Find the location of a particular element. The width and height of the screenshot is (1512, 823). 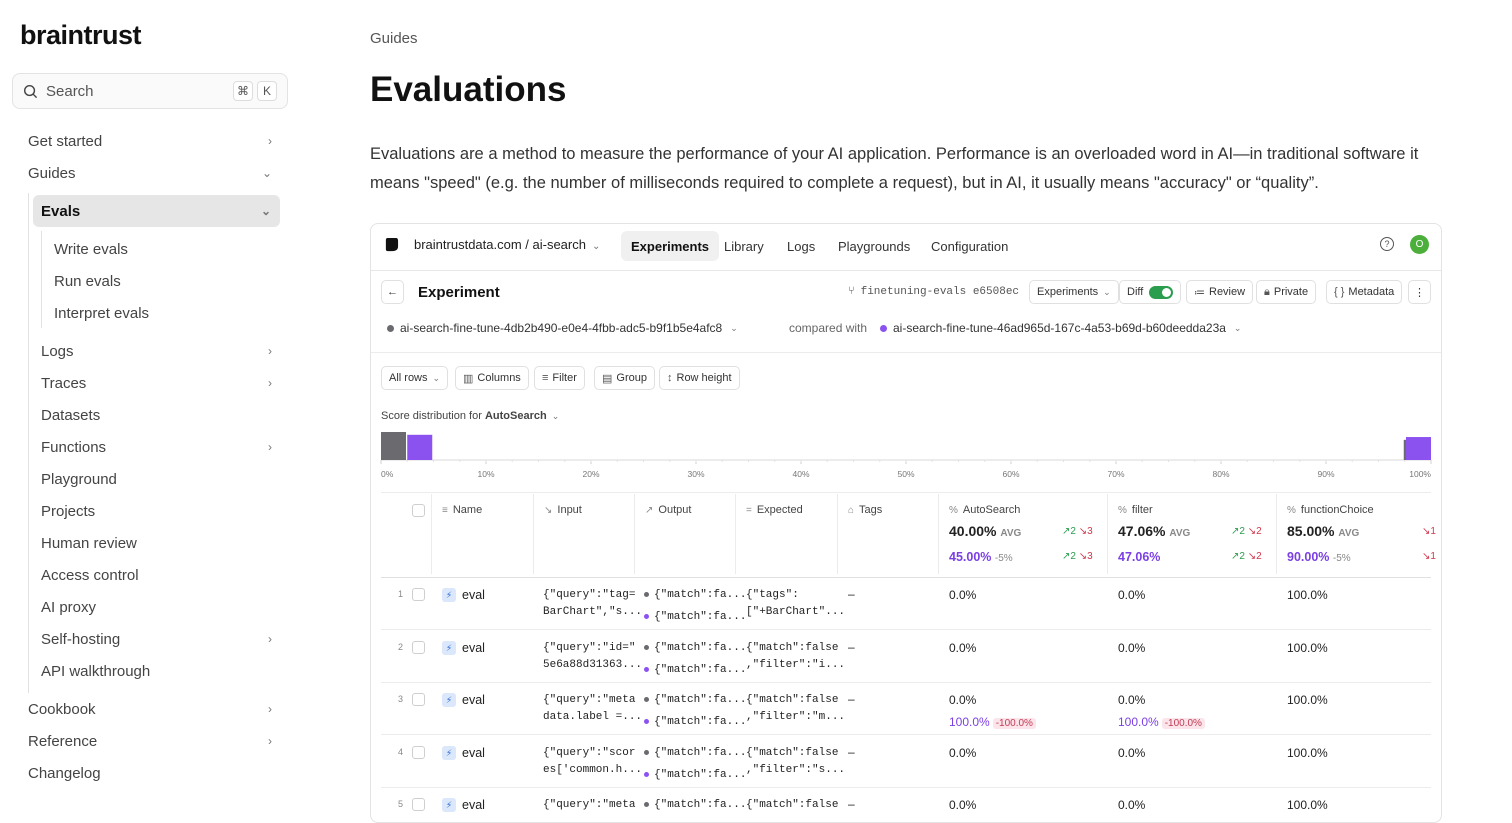

sidebar-item-evals: Evals ⌄ is located at coordinates (156, 211).